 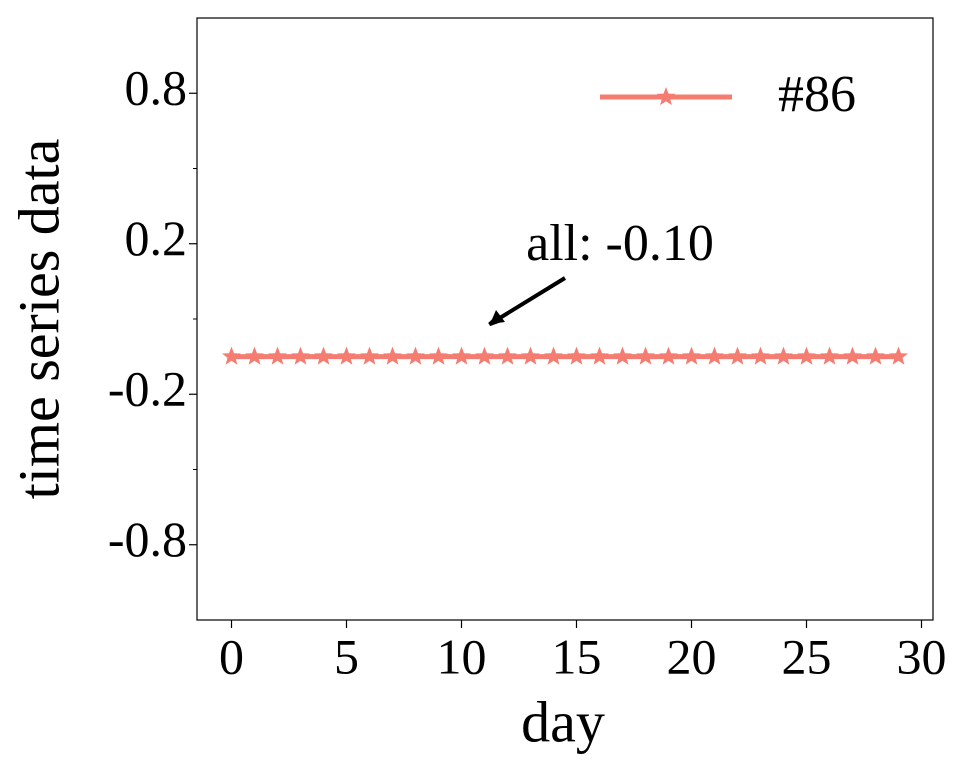 What do you see at coordinates (147, 389) in the screenshot?
I see `y-tick-label: -0.2` at bounding box center [147, 389].